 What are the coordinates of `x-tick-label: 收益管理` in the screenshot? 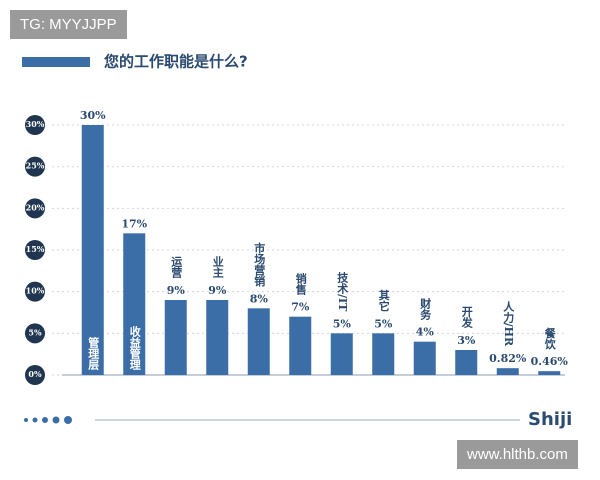 It's located at (134, 347).